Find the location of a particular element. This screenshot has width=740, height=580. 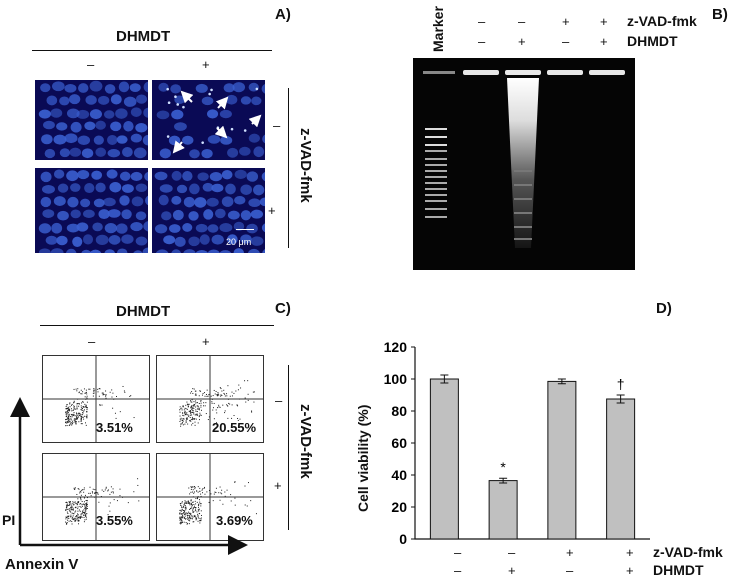

micrograph-zvad-dhmdt: 20 μm is located at coordinates (208, 210).